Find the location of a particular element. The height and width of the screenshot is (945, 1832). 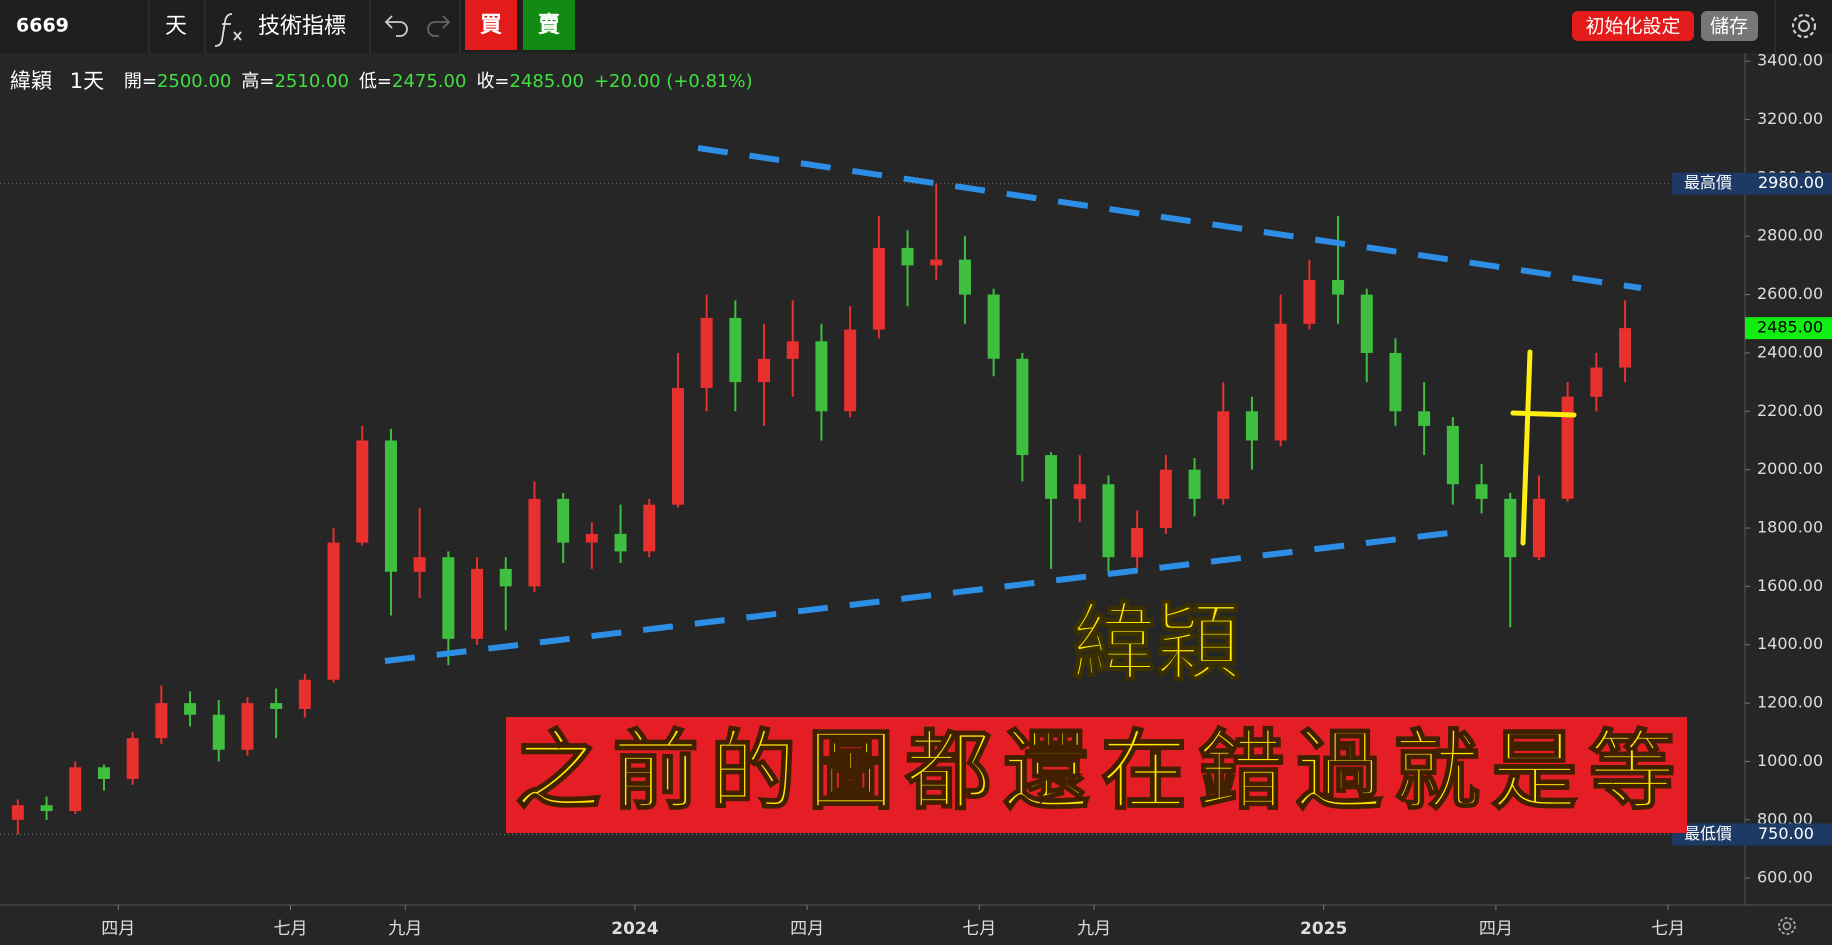

last-price-label: 2485.00 is located at coordinates (1790, 327).